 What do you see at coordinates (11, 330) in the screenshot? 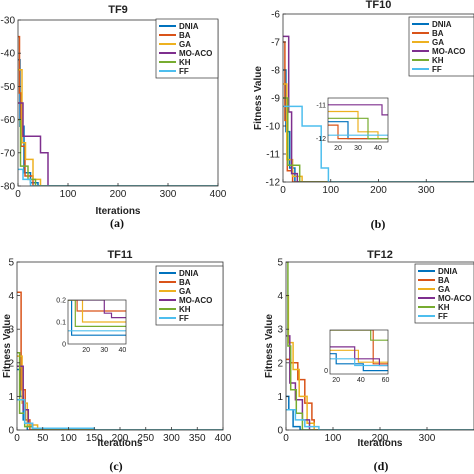
I see `y-tick-label: 3` at bounding box center [11, 330].